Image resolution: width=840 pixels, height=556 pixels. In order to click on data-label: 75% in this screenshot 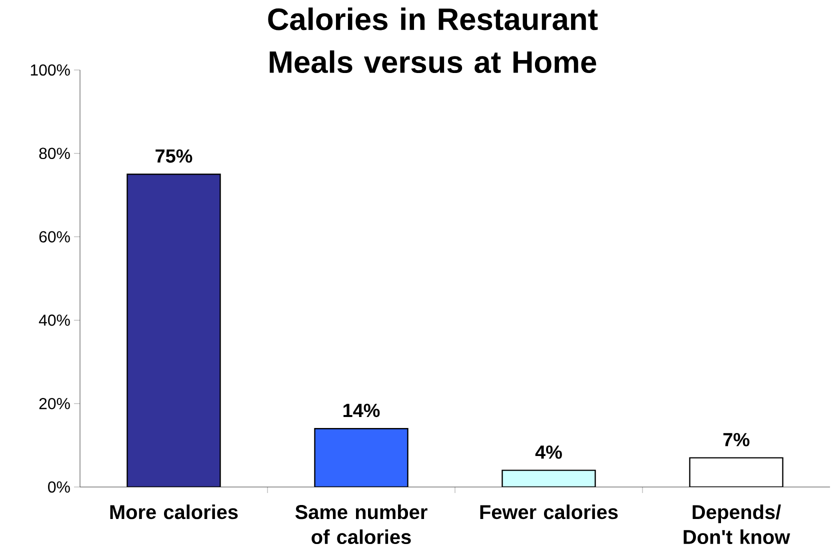, I will do `click(174, 156)`.